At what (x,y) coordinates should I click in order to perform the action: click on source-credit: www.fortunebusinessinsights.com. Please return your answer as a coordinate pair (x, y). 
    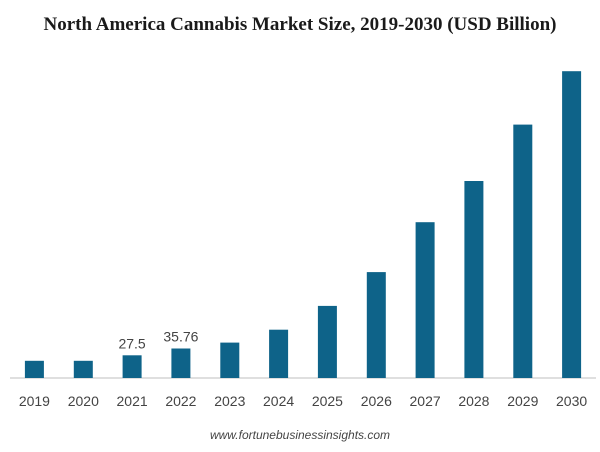
    Looking at the image, I should click on (300, 435).